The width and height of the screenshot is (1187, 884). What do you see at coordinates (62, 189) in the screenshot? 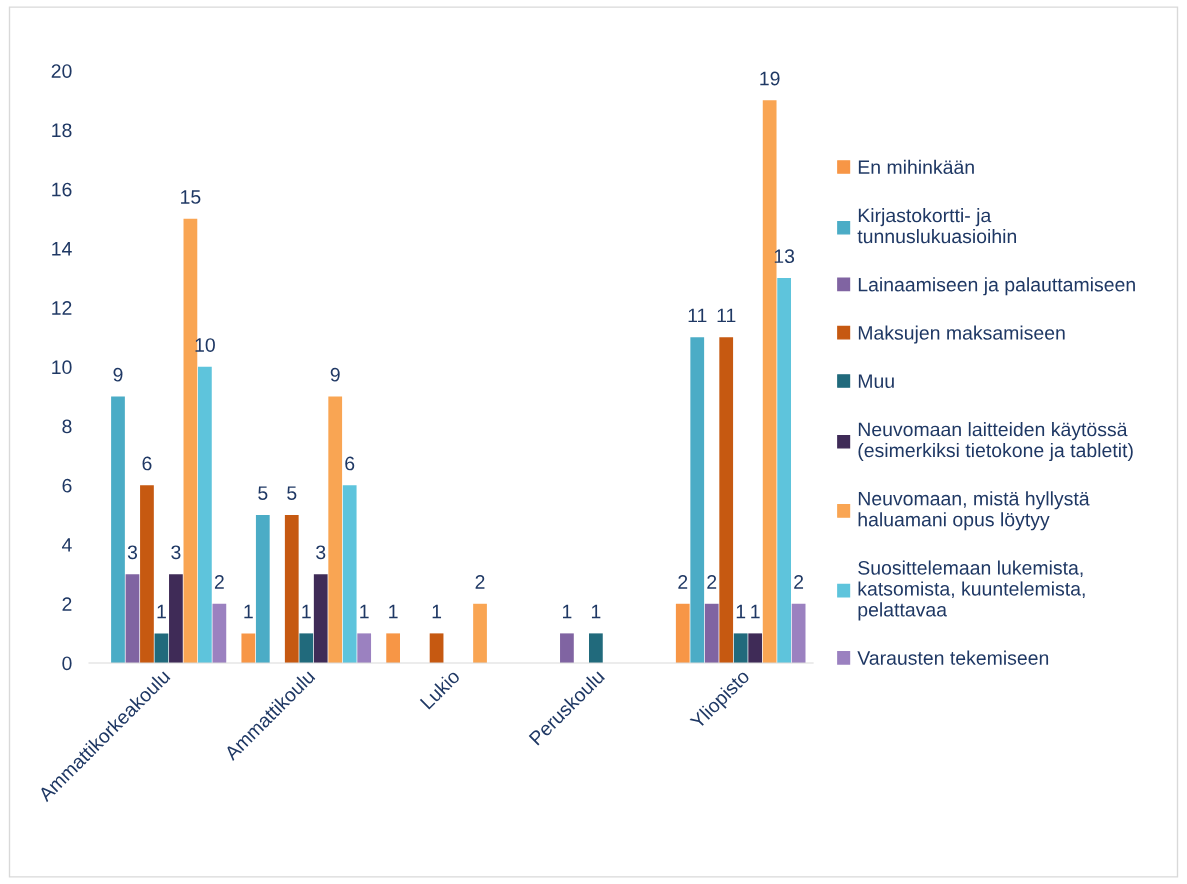
I see `y-tick-label: 16` at bounding box center [62, 189].